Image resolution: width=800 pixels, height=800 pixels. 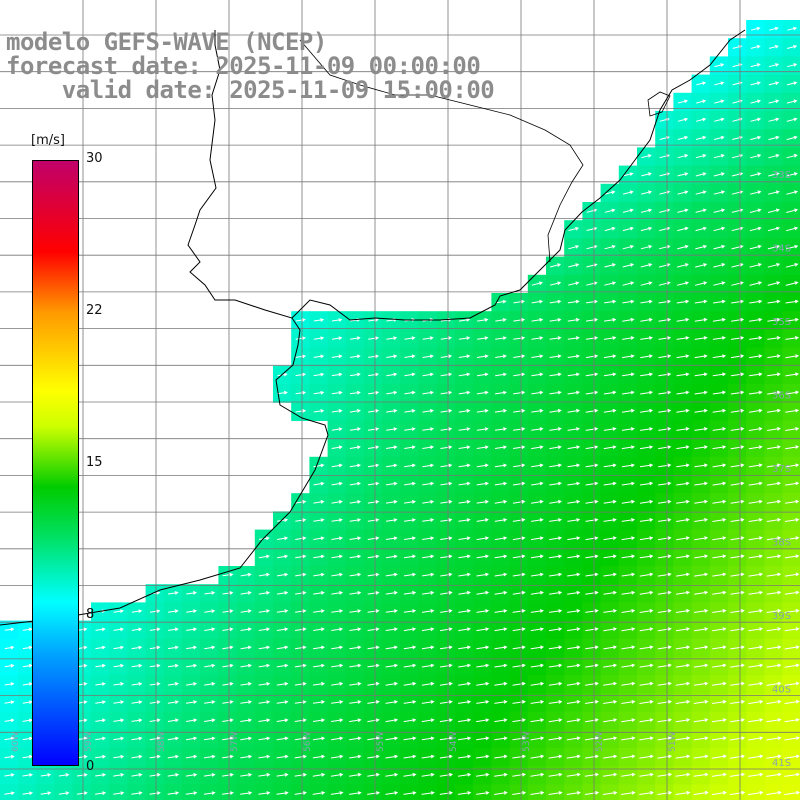 What do you see at coordinates (89, 742) in the screenshot?
I see `longitude-label: 59W` at bounding box center [89, 742].